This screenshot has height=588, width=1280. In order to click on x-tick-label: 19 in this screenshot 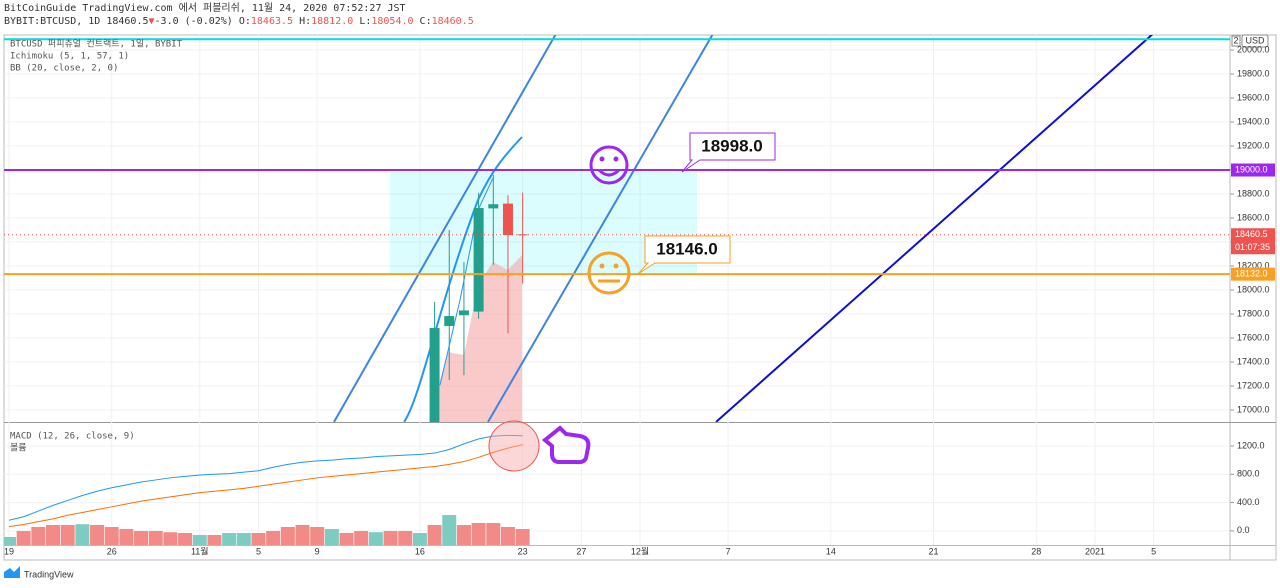, I will do `click(9, 551)`.